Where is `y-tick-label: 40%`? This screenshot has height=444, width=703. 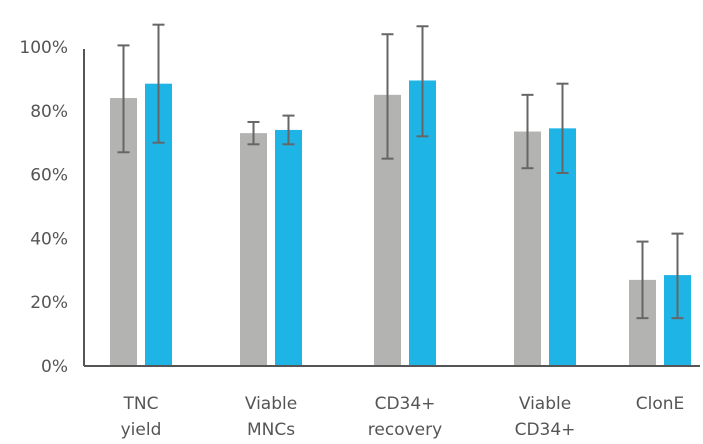
y-tick-label: 40% is located at coordinates (49, 239).